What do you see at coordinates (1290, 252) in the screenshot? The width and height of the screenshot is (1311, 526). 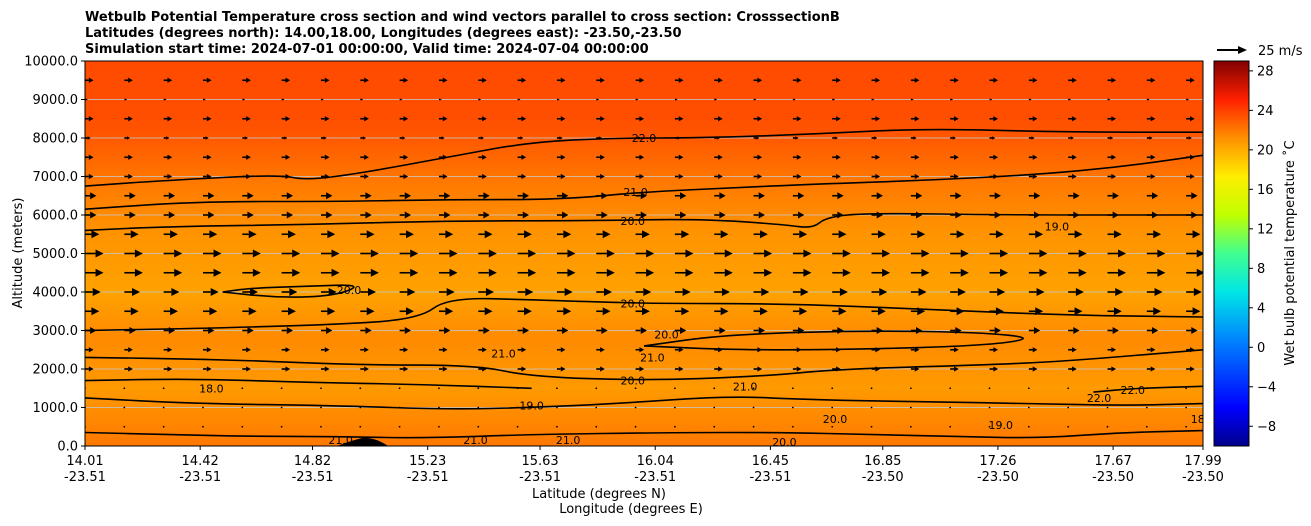 I see `colorbar-label: Wet bulb potential temperature ˚C` at bounding box center [1290, 252].